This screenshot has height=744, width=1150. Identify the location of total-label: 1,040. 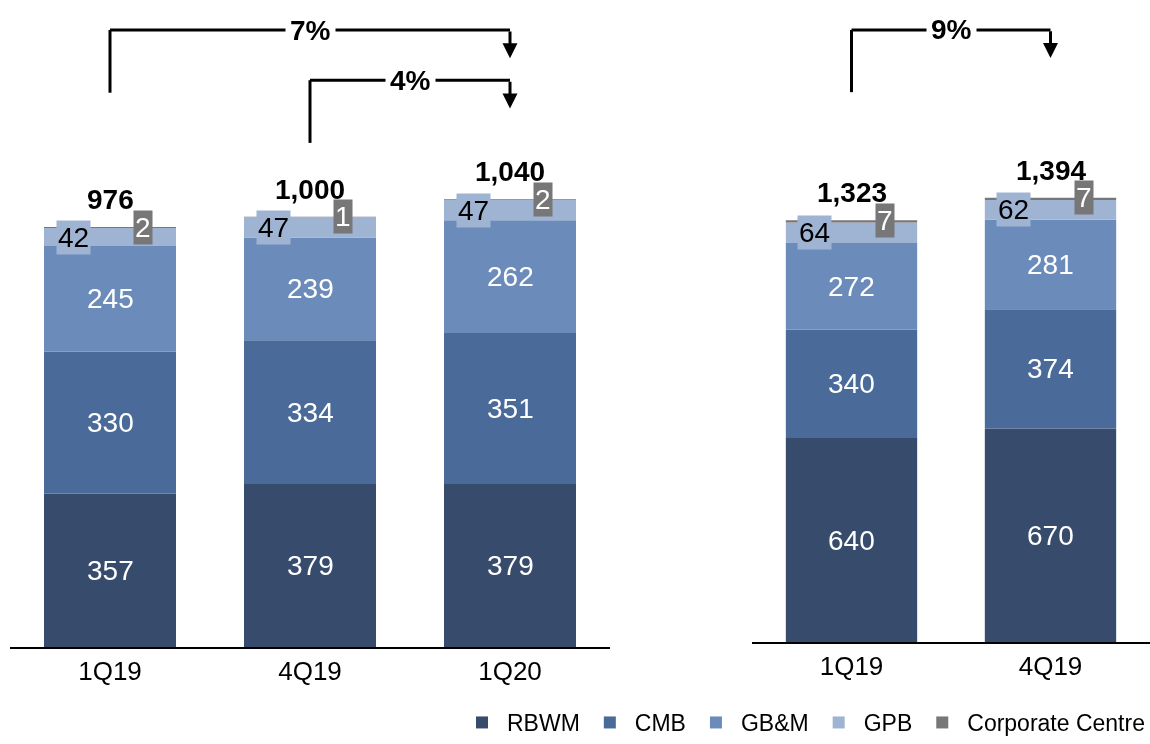
(510, 171).